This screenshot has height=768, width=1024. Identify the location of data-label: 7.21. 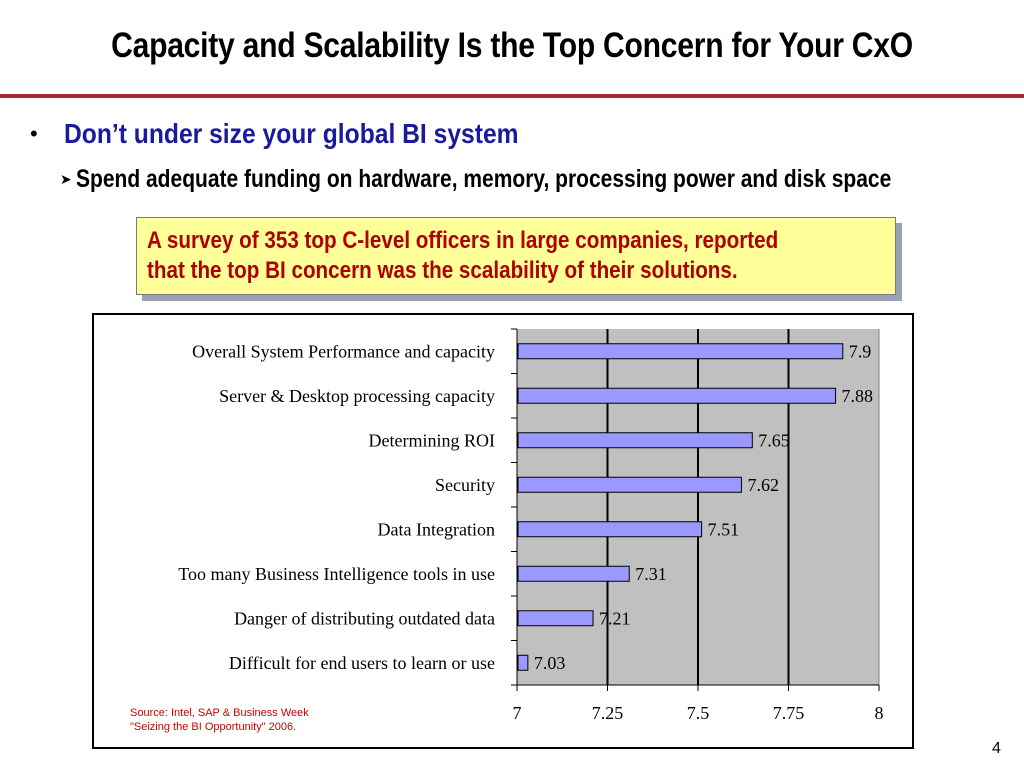
(615, 618).